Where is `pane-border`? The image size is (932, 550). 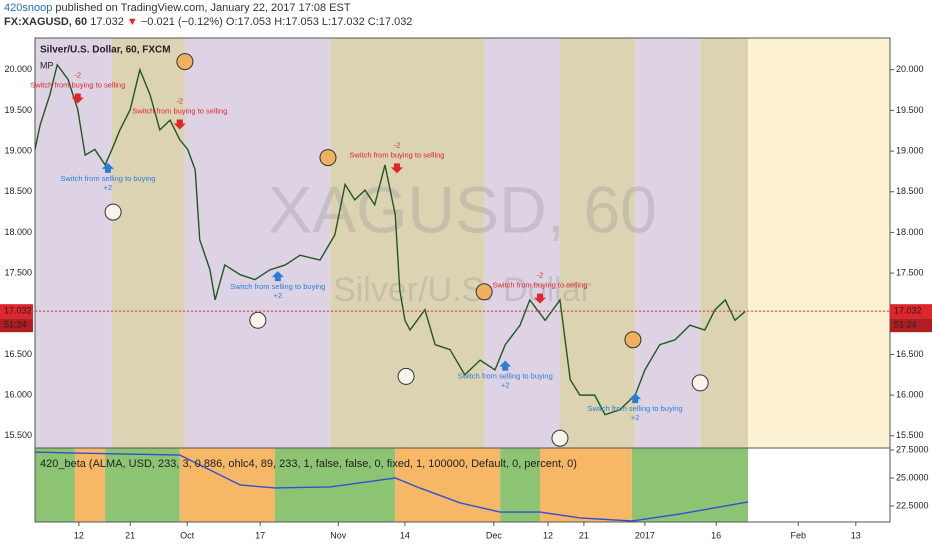 pane-border is located at coordinates (462, 485).